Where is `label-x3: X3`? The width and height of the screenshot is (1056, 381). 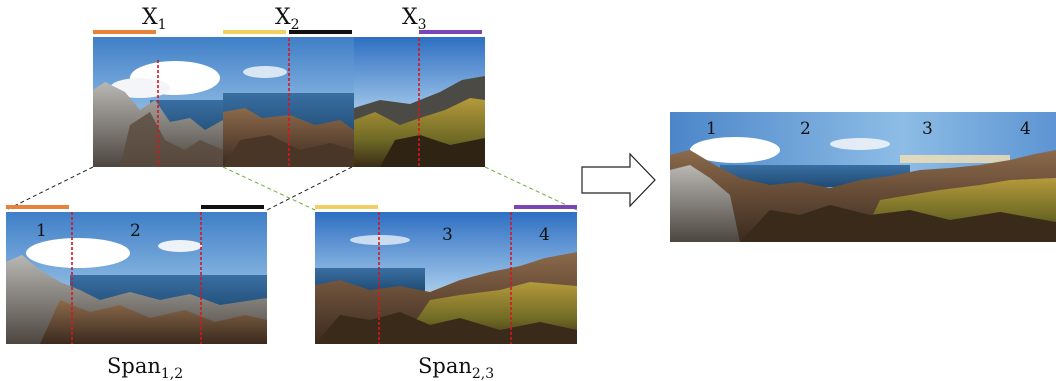
label-x3: X3 is located at coordinates (414, 19).